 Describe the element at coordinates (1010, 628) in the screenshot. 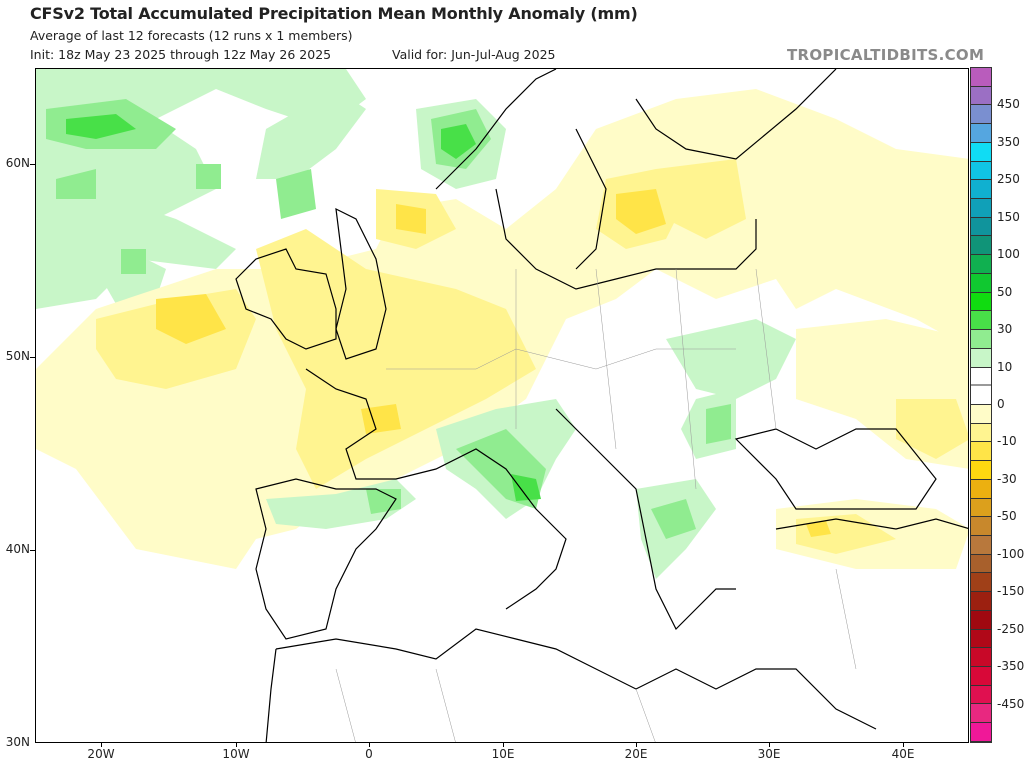

I see `colorbar-label: -250` at that location.